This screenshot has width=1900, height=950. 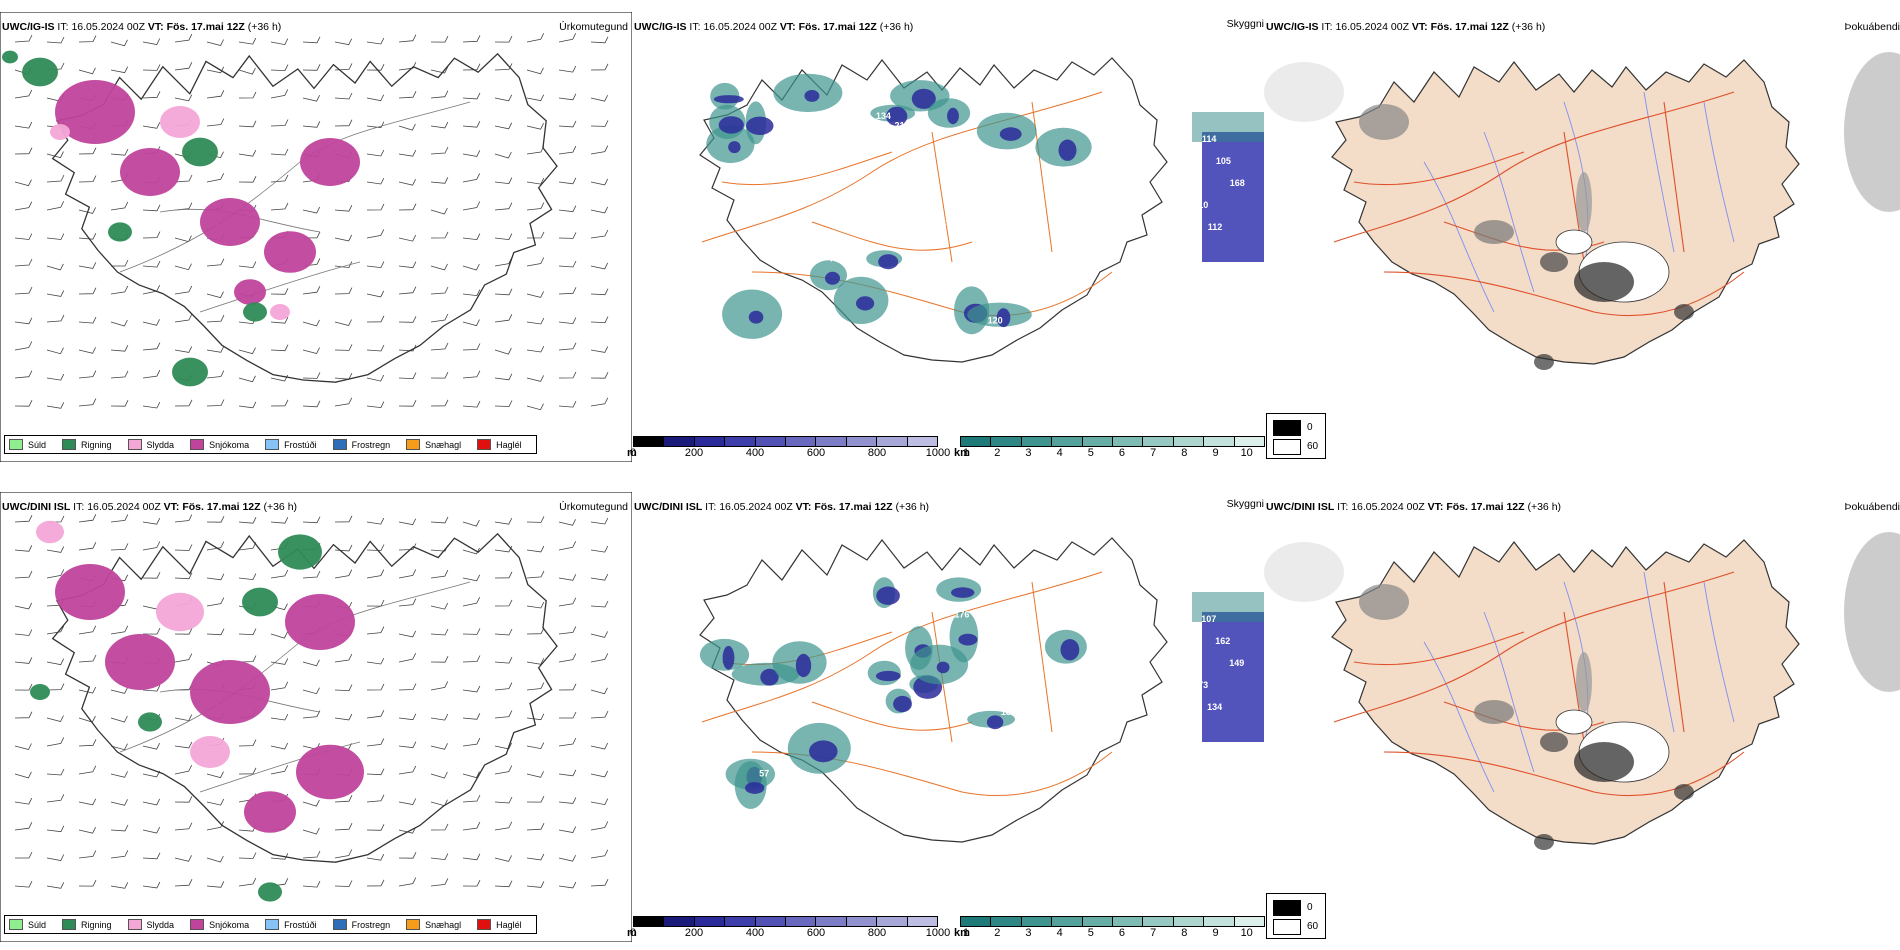 I want to click on legend-item: Rigning, so click(x=87, y=444).